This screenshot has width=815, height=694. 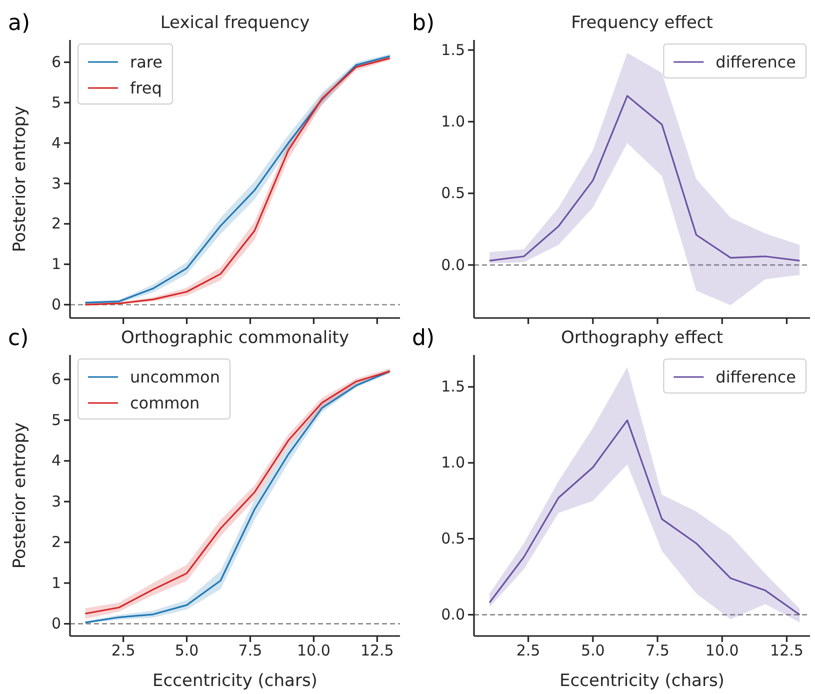 I want to click on chart-title: Lexical frequency, so click(x=235, y=23).